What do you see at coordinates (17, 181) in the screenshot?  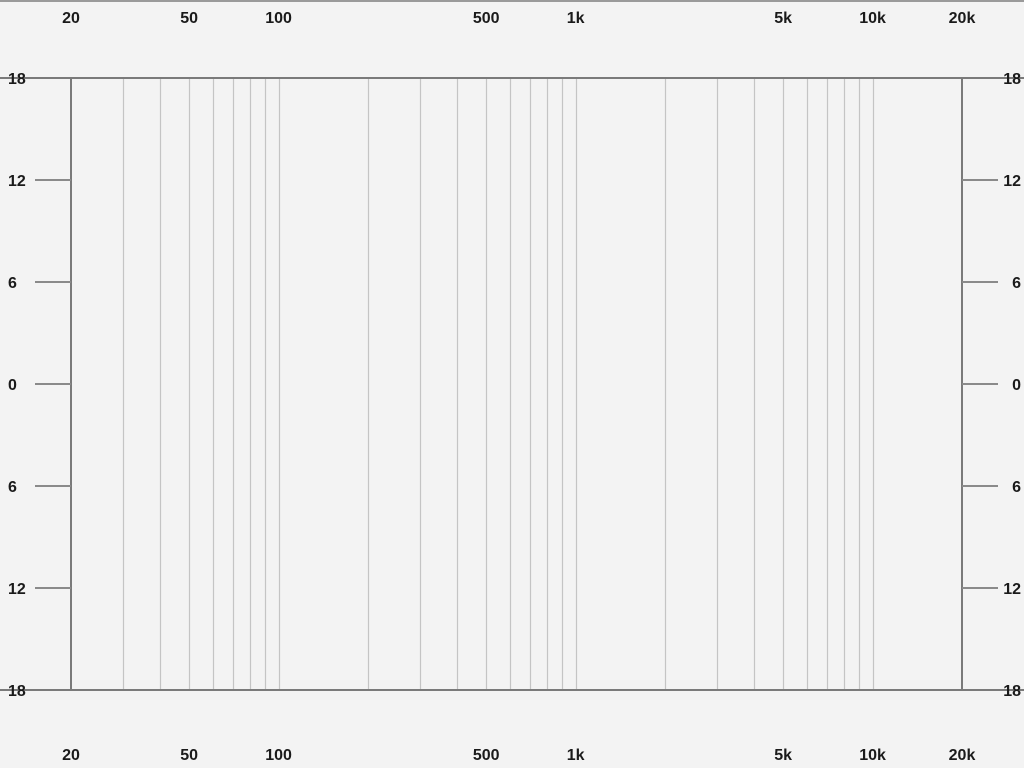 I see `y-tick-label-left-12: 12` at bounding box center [17, 181].